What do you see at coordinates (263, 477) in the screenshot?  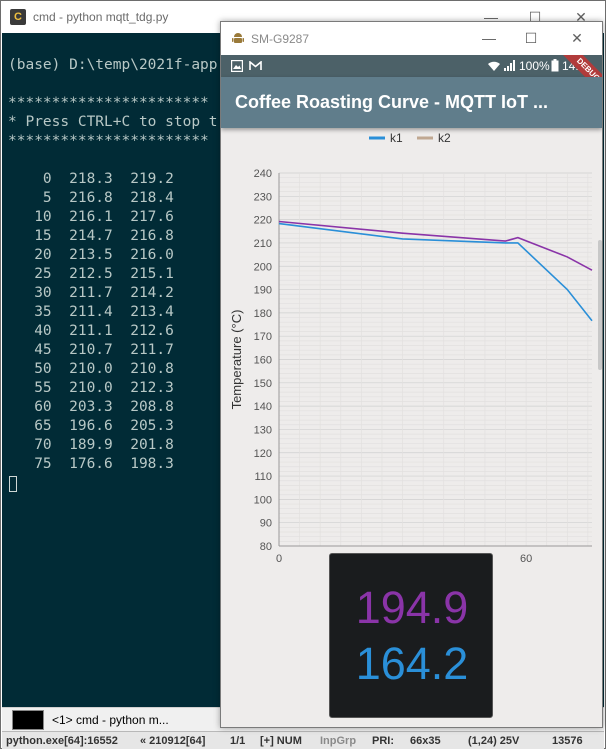 I see `y-tick-label: 110` at bounding box center [263, 477].